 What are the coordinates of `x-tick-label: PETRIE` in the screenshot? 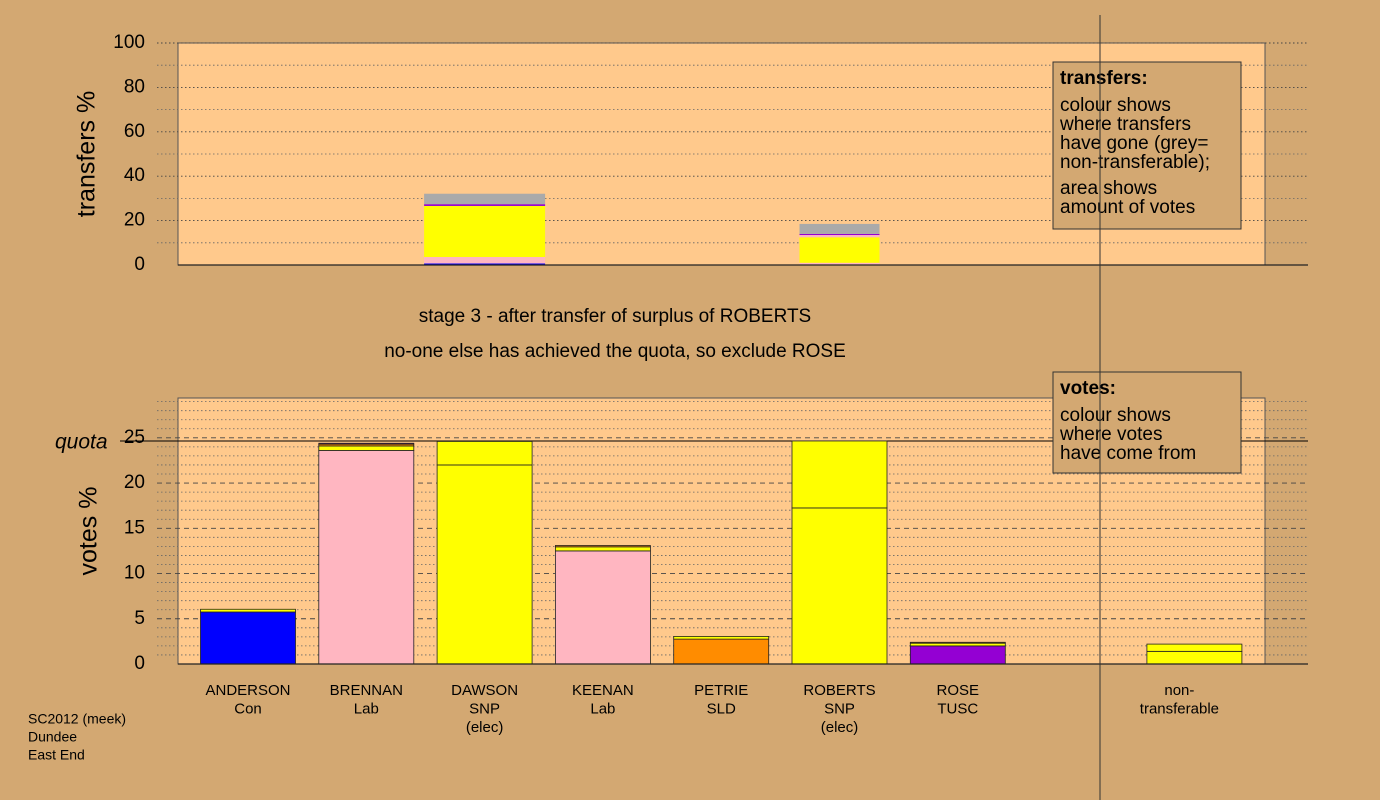 It's located at (721, 690).